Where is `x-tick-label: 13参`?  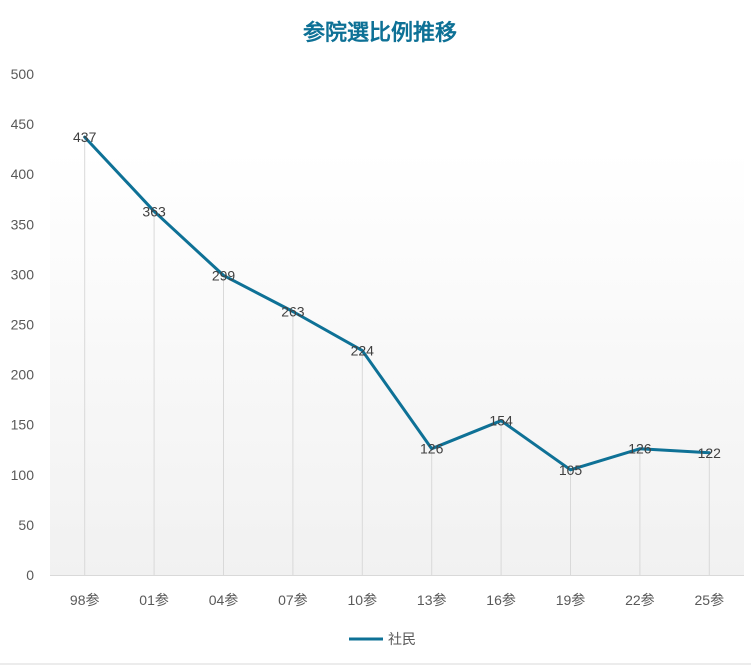 x-tick-label: 13参 is located at coordinates (432, 600).